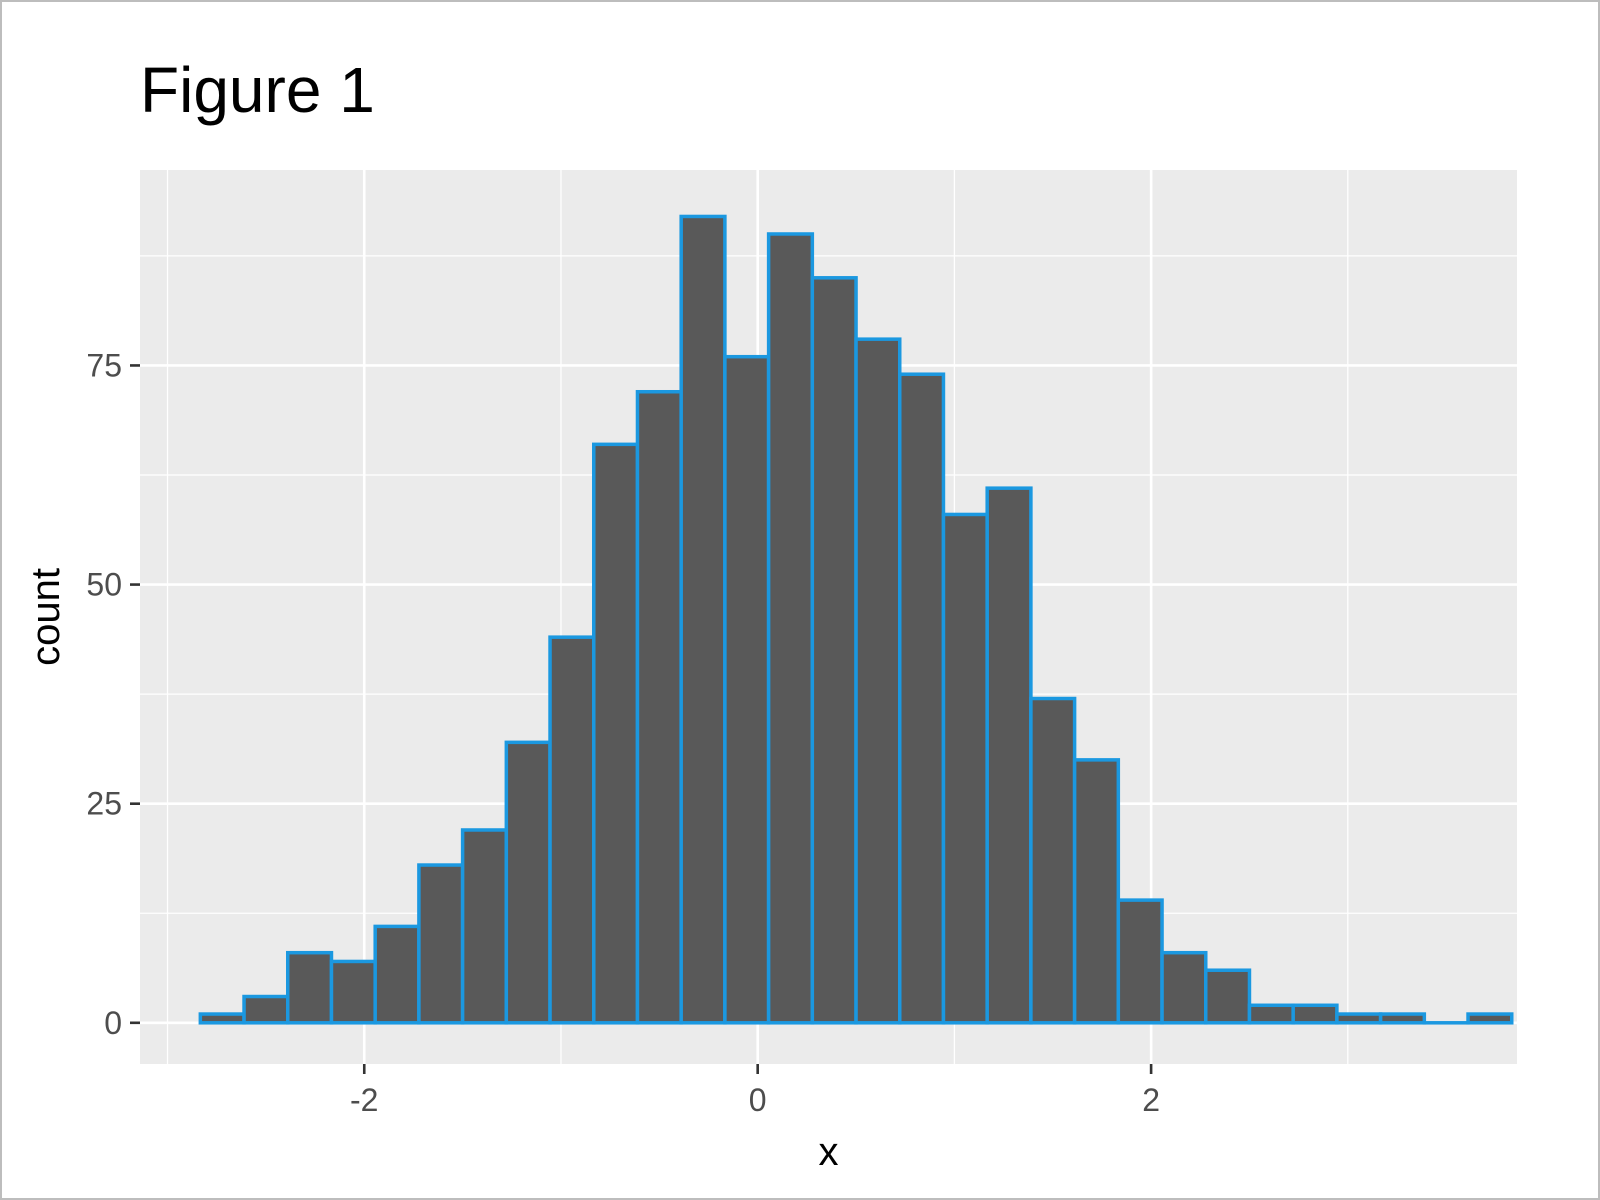 This screenshot has width=1600, height=1200. What do you see at coordinates (1151, 1100) in the screenshot?
I see `x-tick-label: 2` at bounding box center [1151, 1100].